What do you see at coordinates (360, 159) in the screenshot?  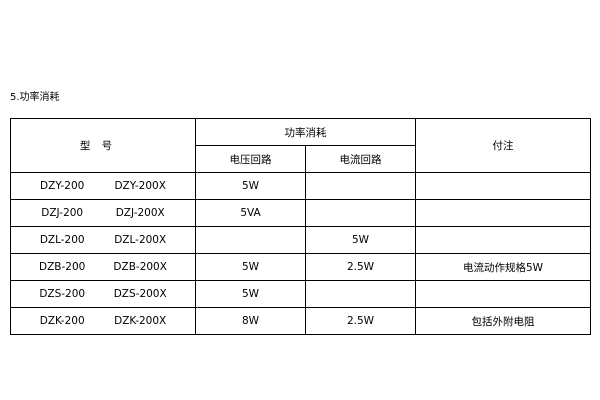 I see `header-current-circuit: 电流回路` at bounding box center [360, 159].